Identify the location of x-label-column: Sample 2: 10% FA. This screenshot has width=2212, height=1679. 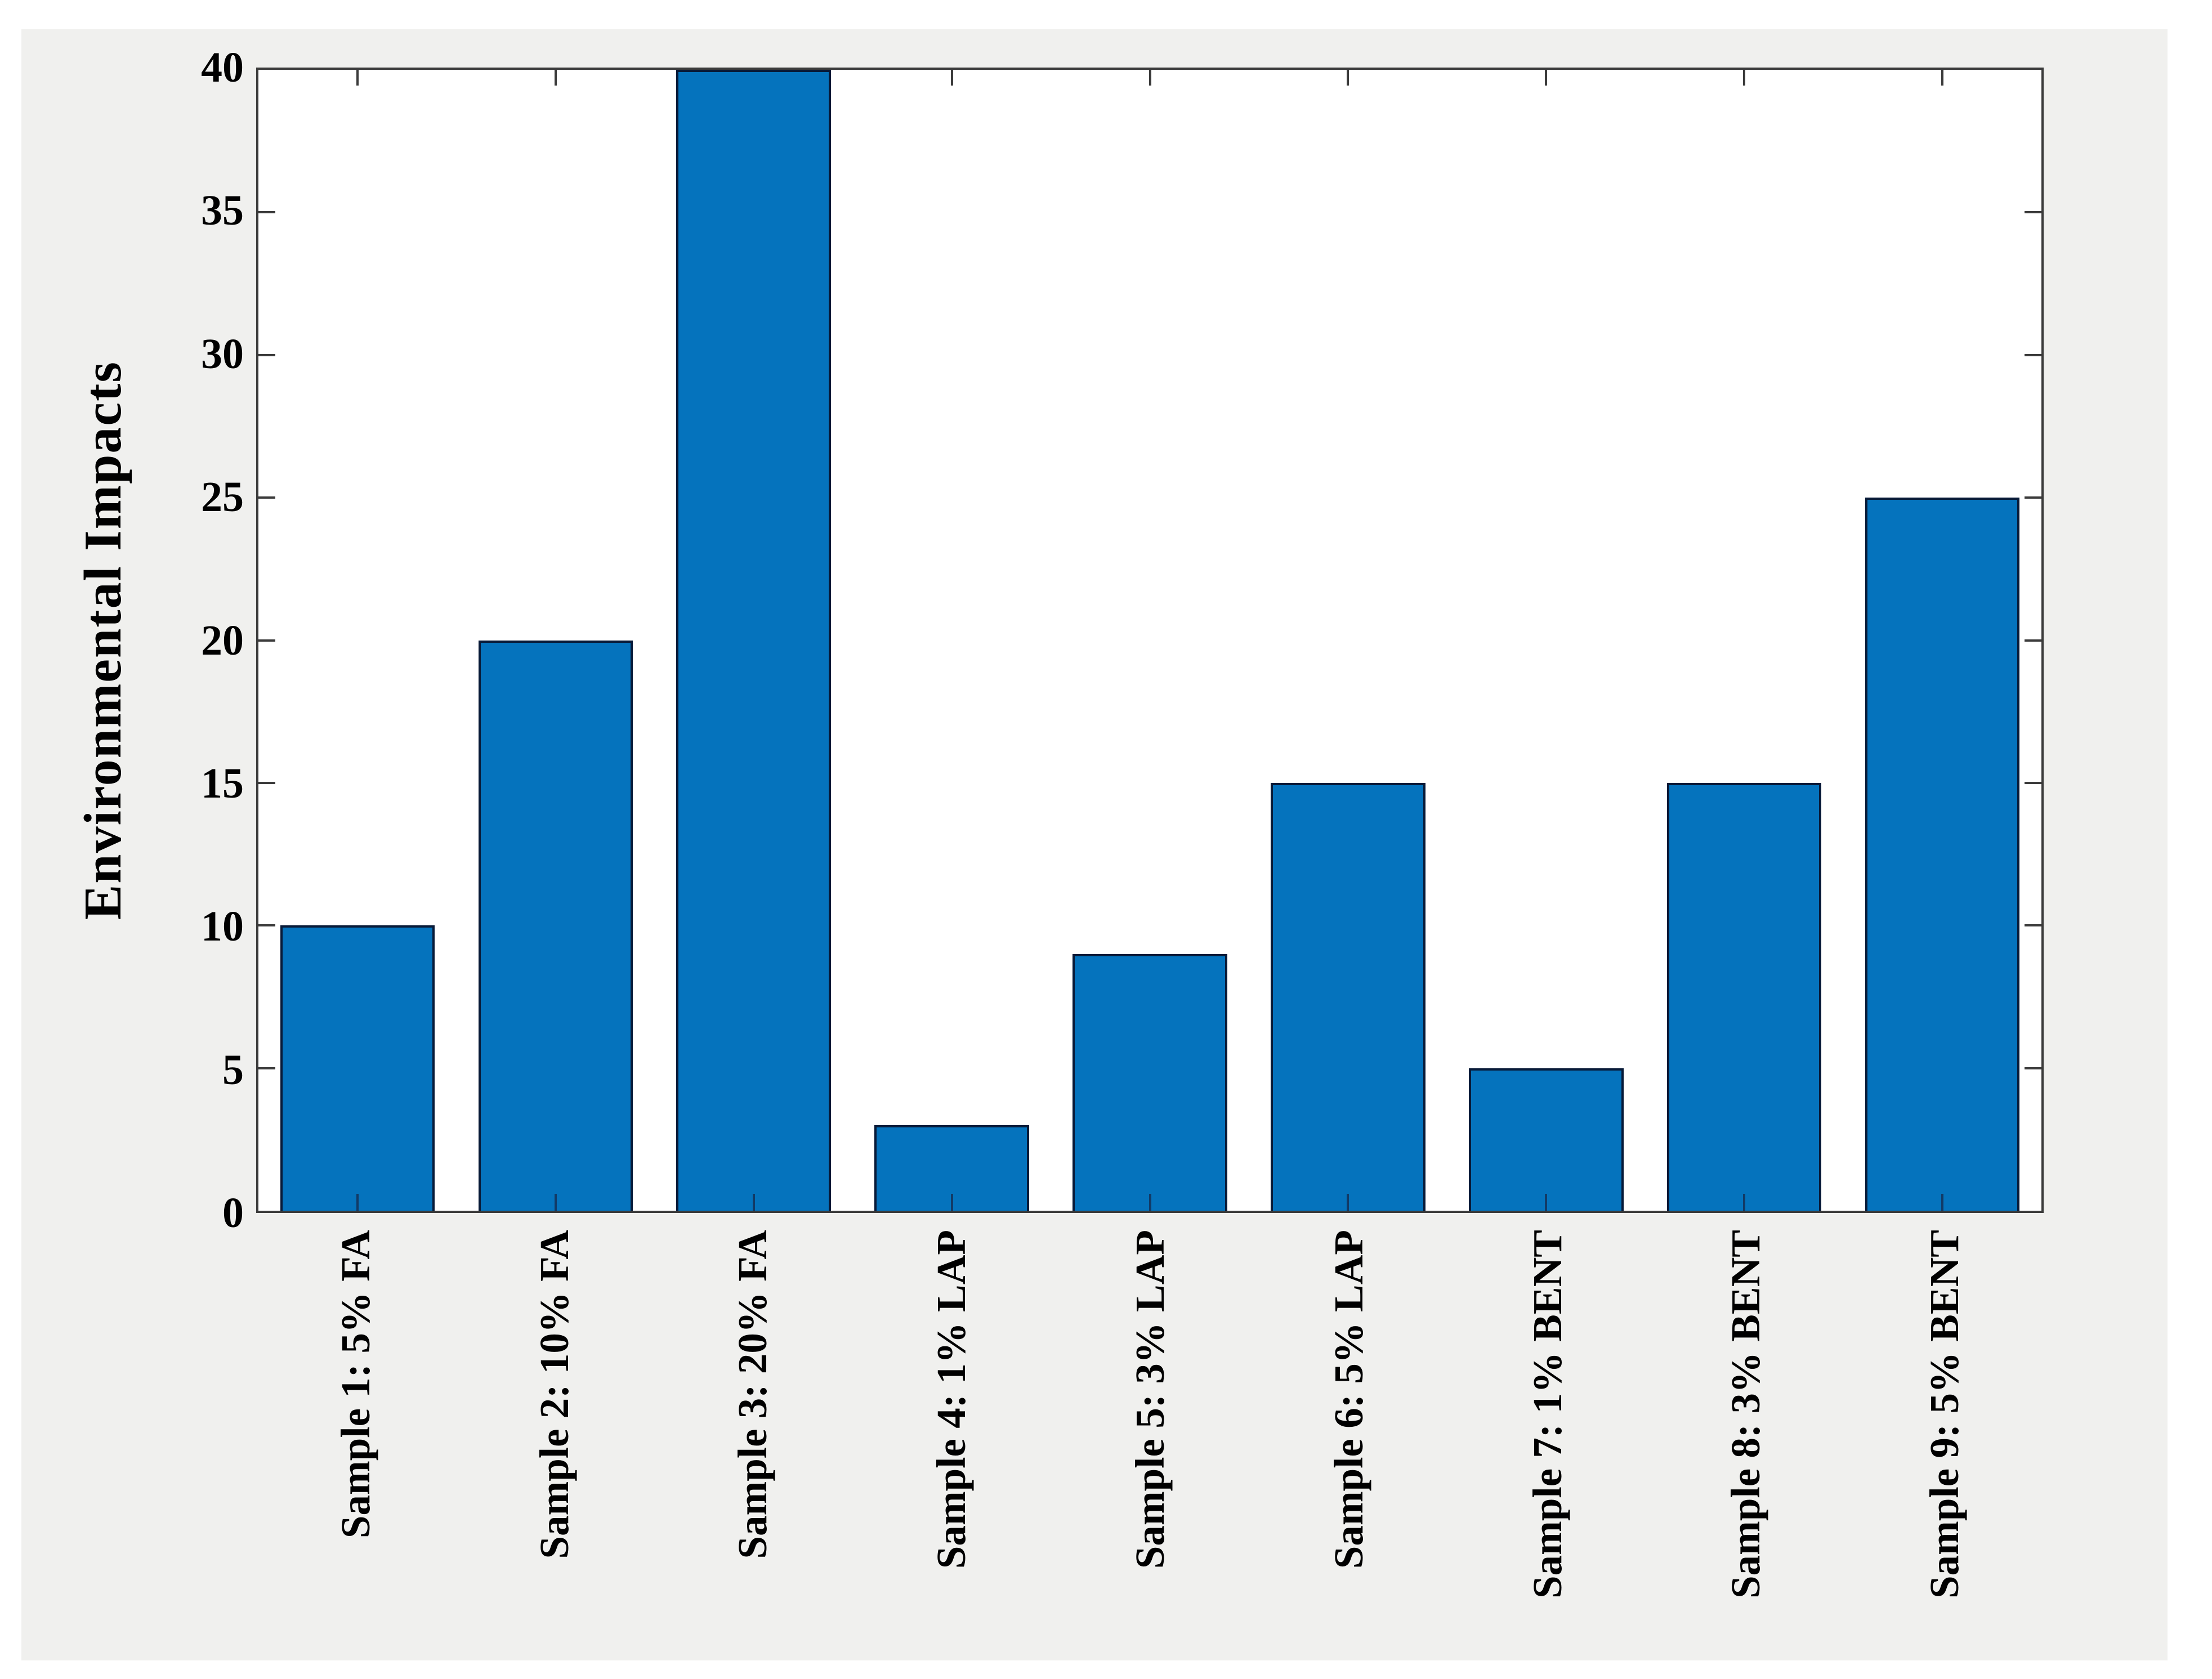
(554, 1444).